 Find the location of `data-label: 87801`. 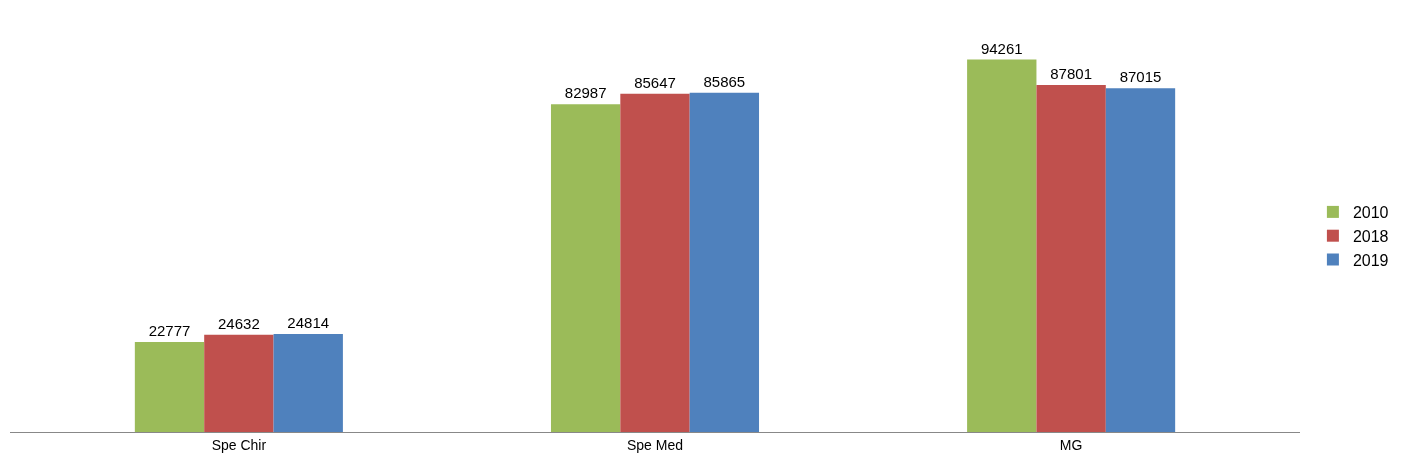

data-label: 87801 is located at coordinates (1071, 74).